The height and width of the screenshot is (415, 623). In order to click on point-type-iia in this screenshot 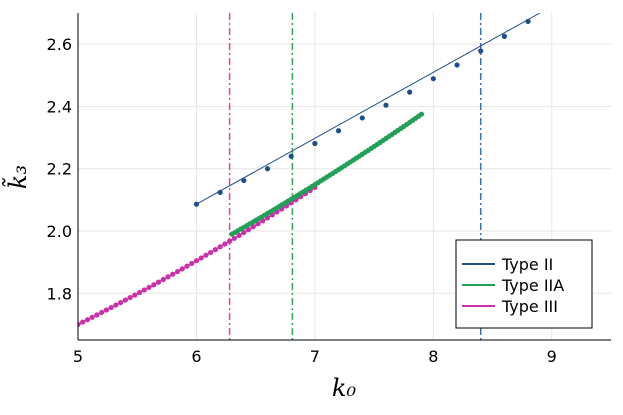, I will do `click(421, 114)`.